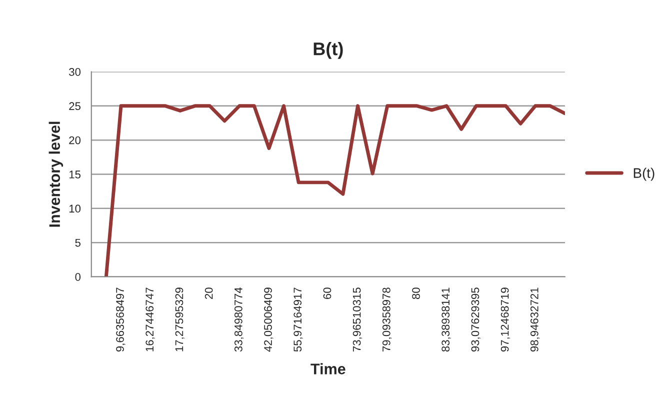 This screenshot has width=667, height=410. What do you see at coordinates (121, 320) in the screenshot?
I see `x-tick-label: 9,663568497` at bounding box center [121, 320].